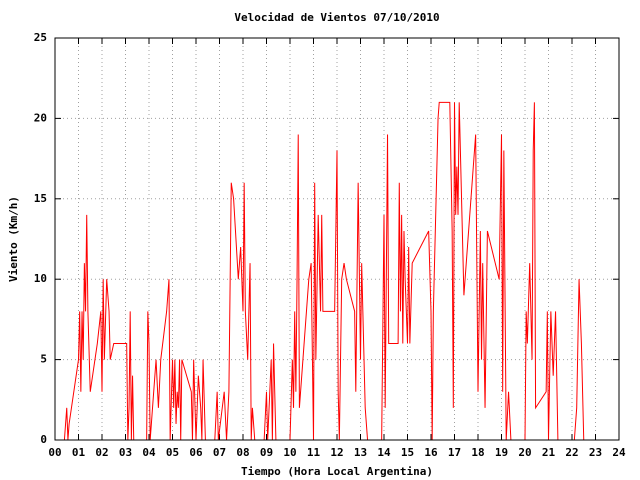 The image size is (640, 480). Describe the element at coordinates (549, 452) in the screenshot. I see `x-tick-label: 21` at that location.